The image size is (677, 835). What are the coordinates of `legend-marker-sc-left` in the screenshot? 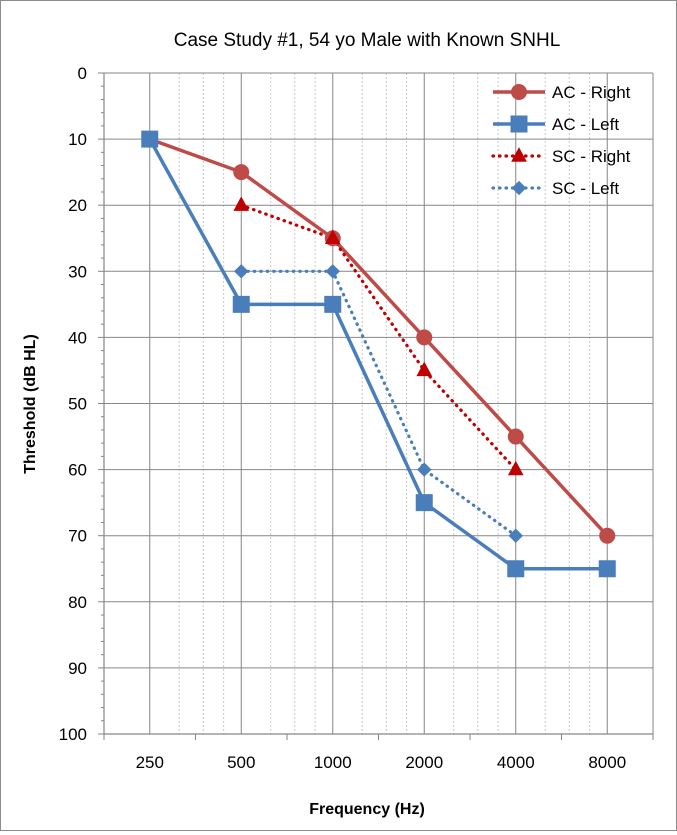 It's located at (519, 188).